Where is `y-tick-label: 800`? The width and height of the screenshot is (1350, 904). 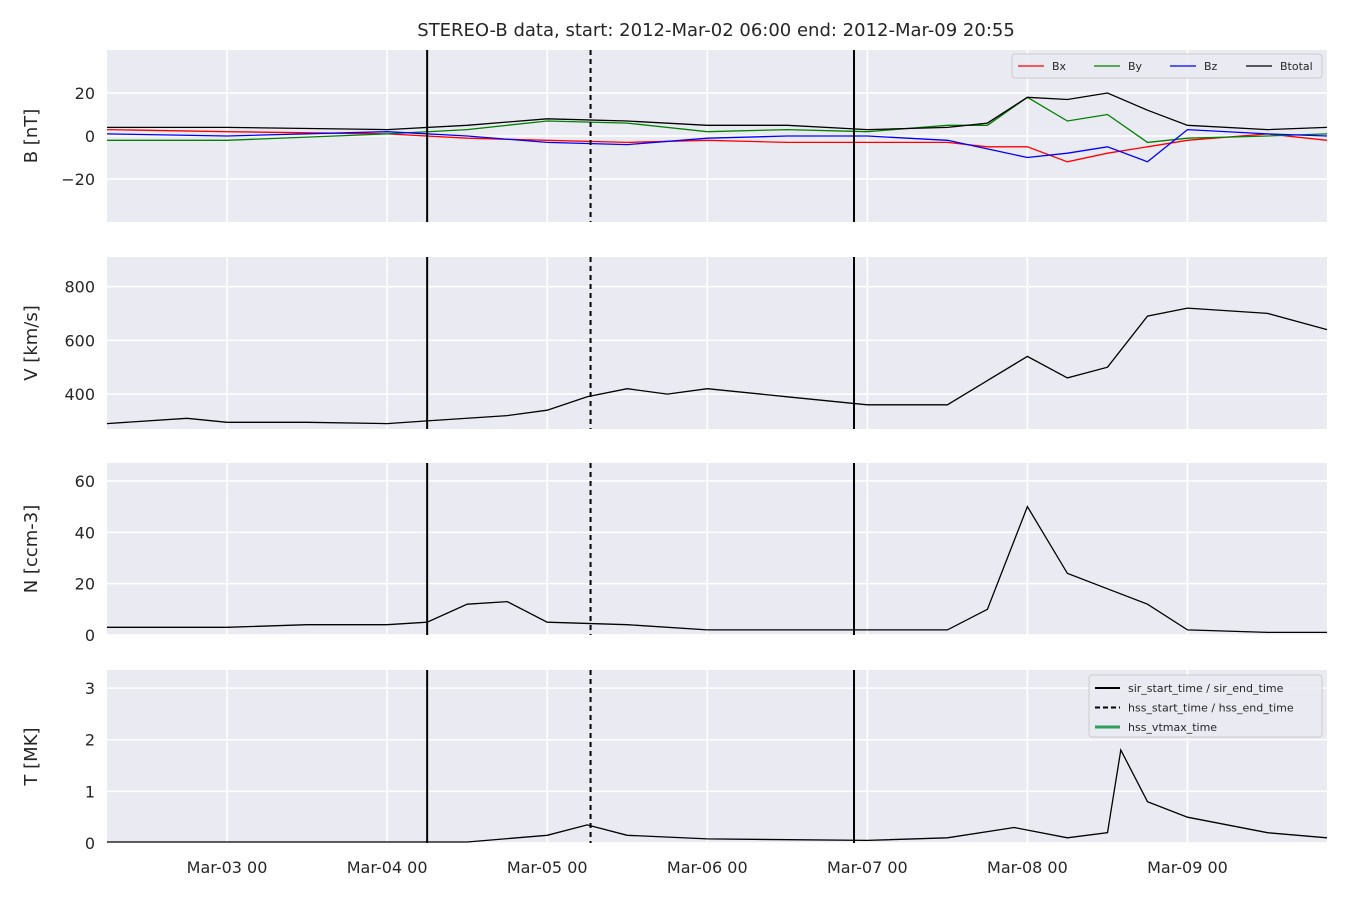 y-tick-label: 800 is located at coordinates (79, 287).